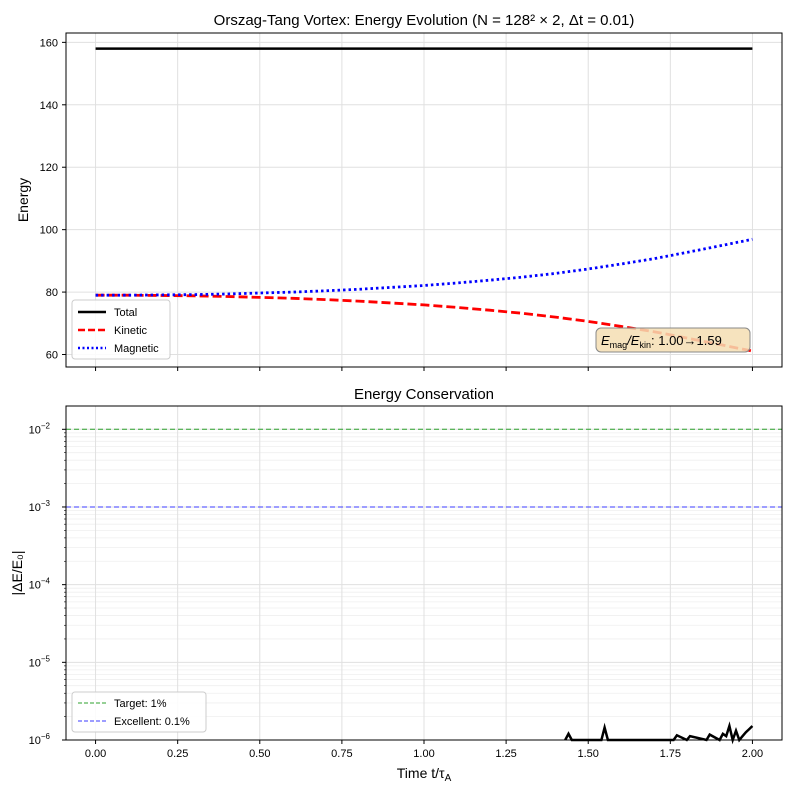  What do you see at coordinates (40, 506) in the screenshot?
I see `bottom-y-tick-label: 10⁻³` at bounding box center [40, 506].